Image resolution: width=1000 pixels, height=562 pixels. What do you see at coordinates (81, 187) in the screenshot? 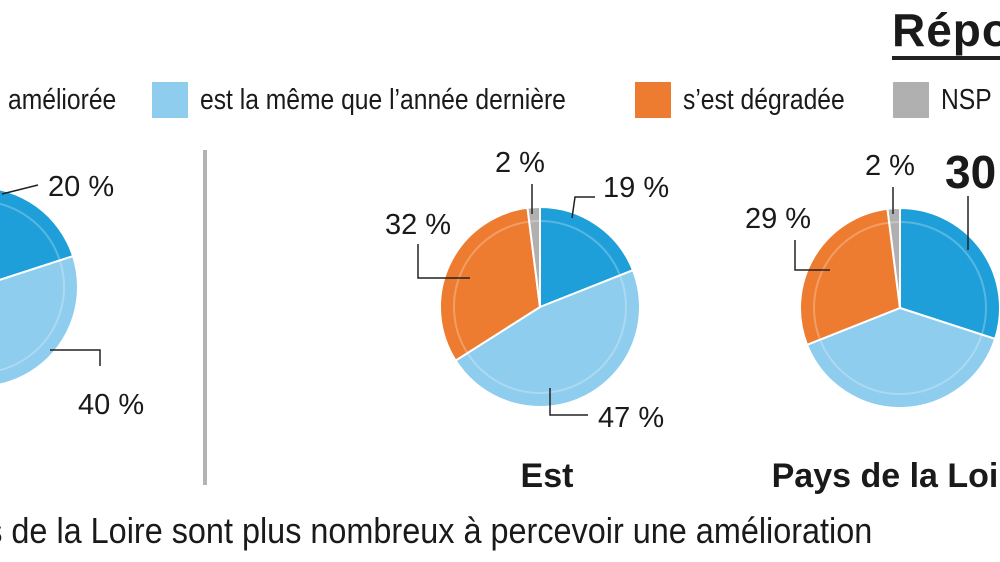
I see `pie-1-data-label-improved: 20 %` at bounding box center [81, 187].